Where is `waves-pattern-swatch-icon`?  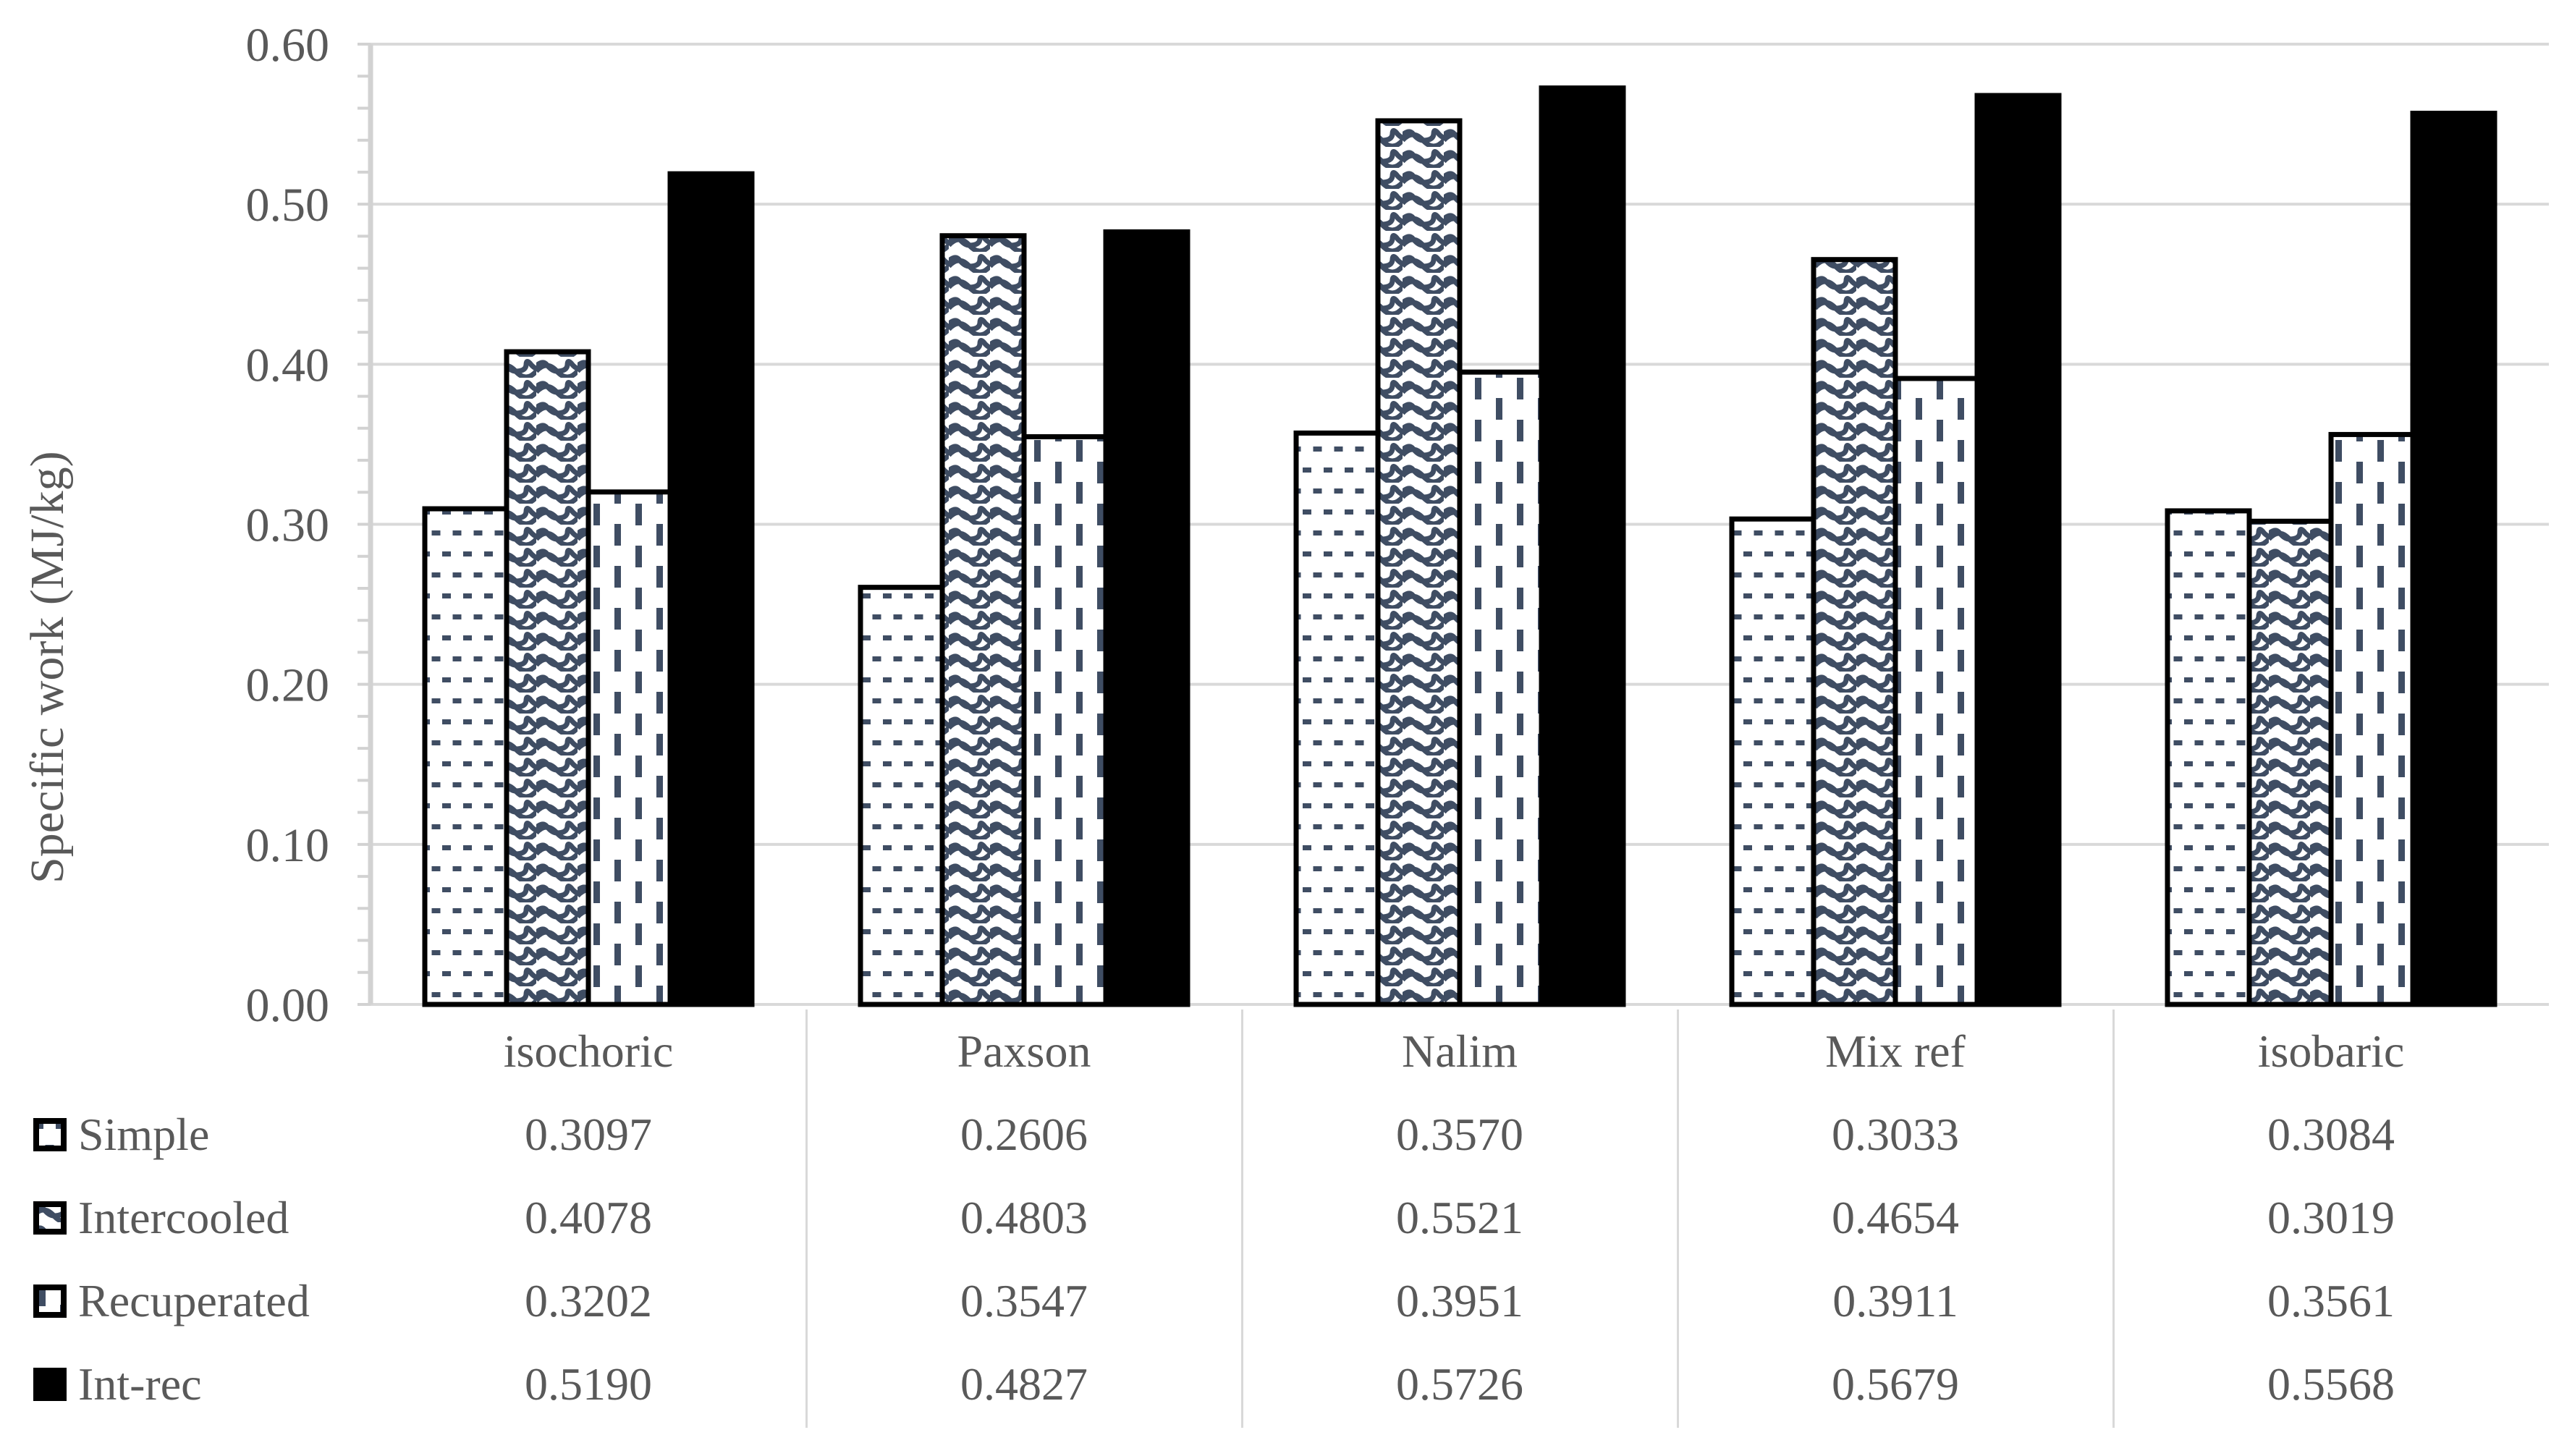 waves-pattern-swatch-icon is located at coordinates (50, 1218).